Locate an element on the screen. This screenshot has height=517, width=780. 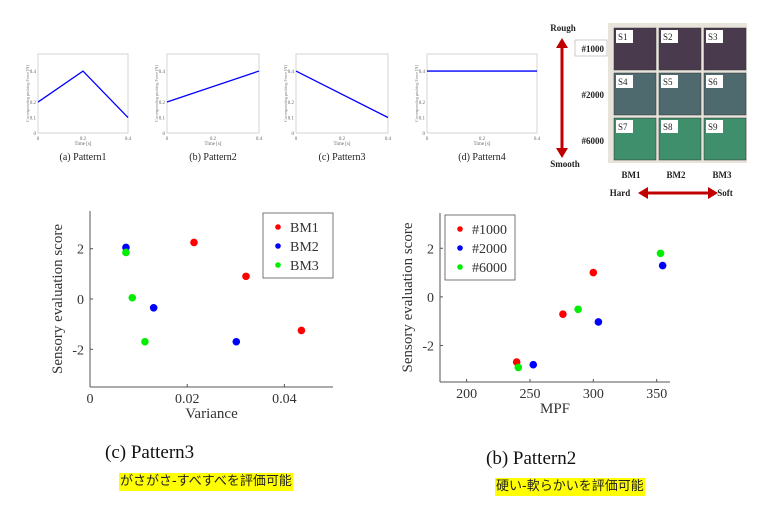
column-label: BM2 is located at coordinates (676, 175).